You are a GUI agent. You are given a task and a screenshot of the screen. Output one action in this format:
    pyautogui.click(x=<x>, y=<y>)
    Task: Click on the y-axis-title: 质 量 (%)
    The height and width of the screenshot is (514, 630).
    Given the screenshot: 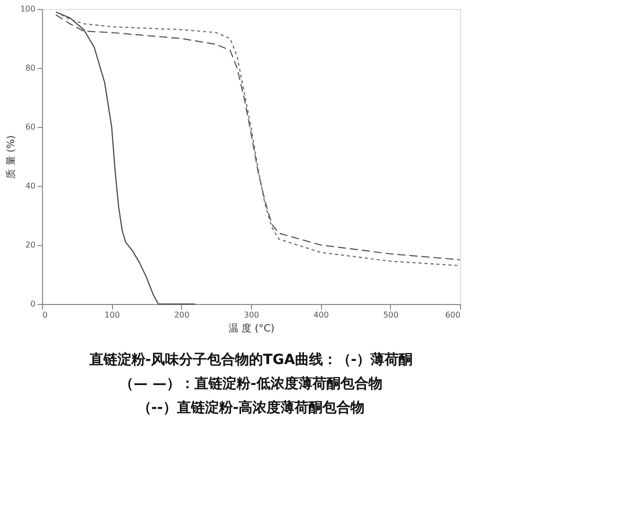 What is the action you would take?
    pyautogui.click(x=11, y=157)
    